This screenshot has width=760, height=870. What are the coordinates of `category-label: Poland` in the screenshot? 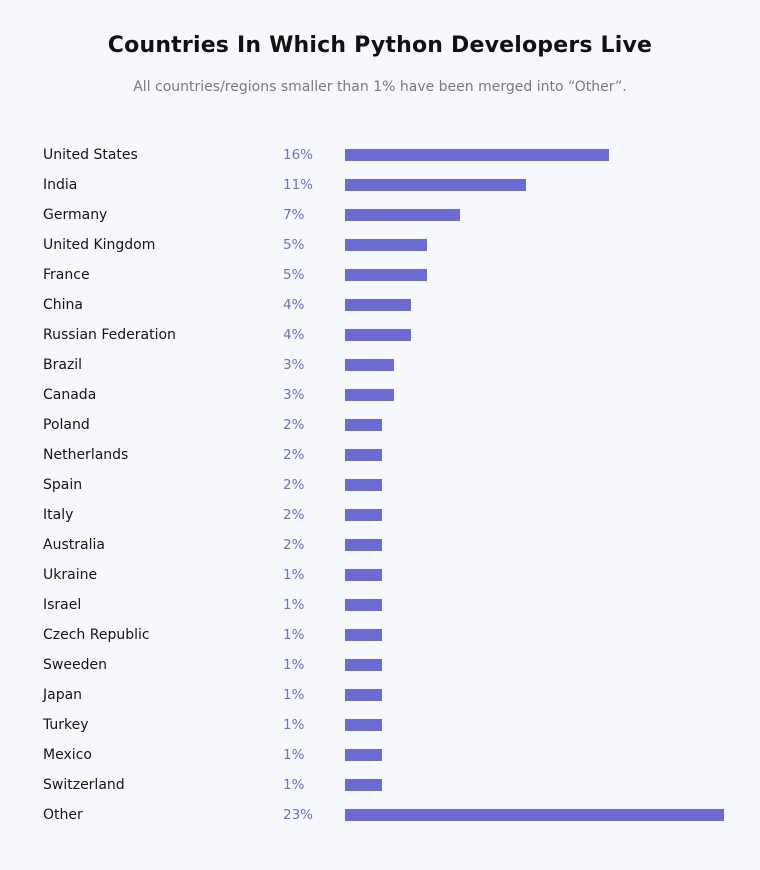 It's located at (66, 425).